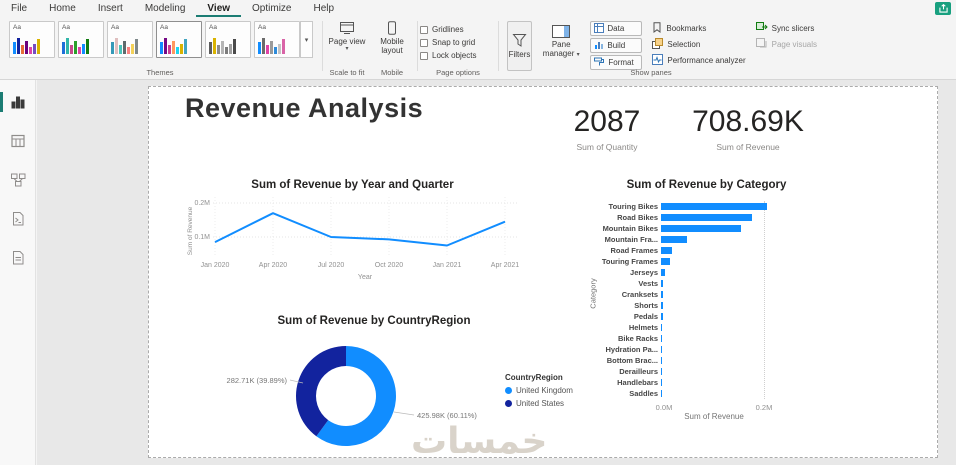 This screenshot has height=465, width=956. What do you see at coordinates (352, 185) in the screenshot?
I see `line-chart-title: Sum of Revenue by Year and Quarter` at bounding box center [352, 185].